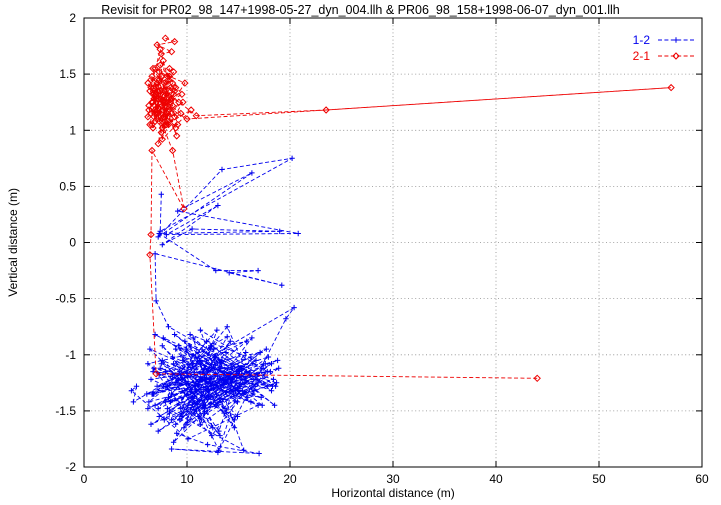  Describe the element at coordinates (702, 479) in the screenshot. I see `x-tick-label: 60` at that location.